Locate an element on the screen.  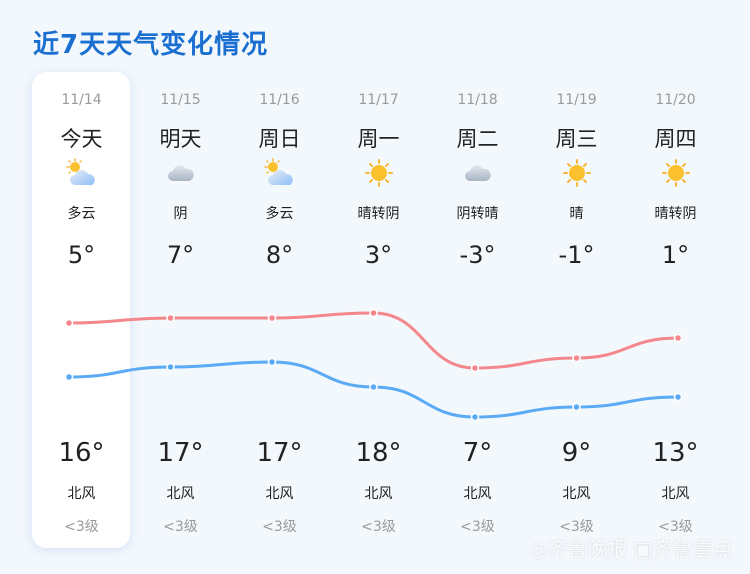
day-column: 11/14 今天 多云 5° is located at coordinates (81, 180).